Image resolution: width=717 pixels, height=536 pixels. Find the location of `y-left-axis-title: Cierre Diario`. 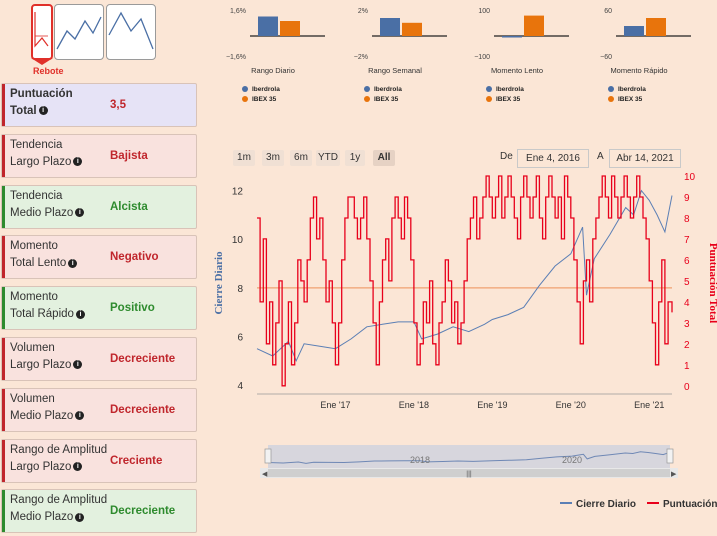

y-left-axis-title: Cierre Diario is located at coordinates (219, 283).